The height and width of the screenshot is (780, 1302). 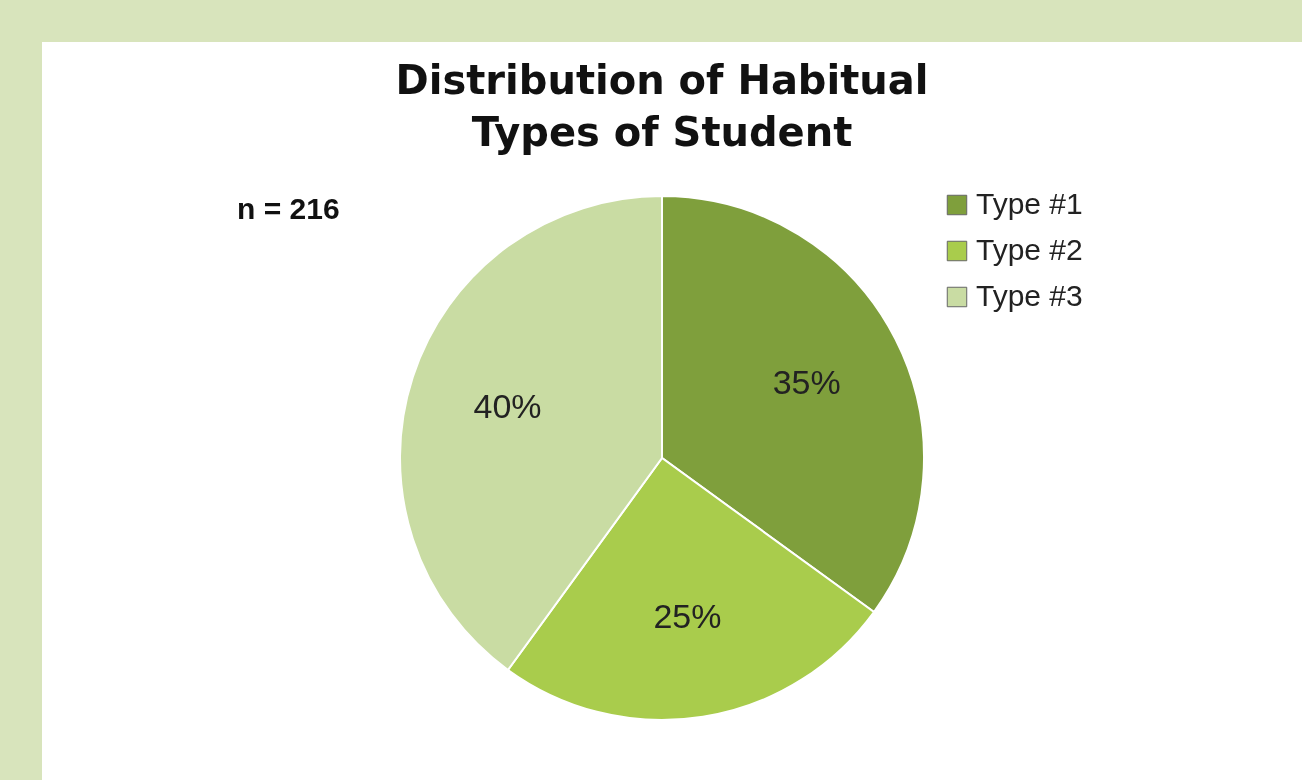 I want to click on legend-label: Type #1, so click(x=1029, y=203).